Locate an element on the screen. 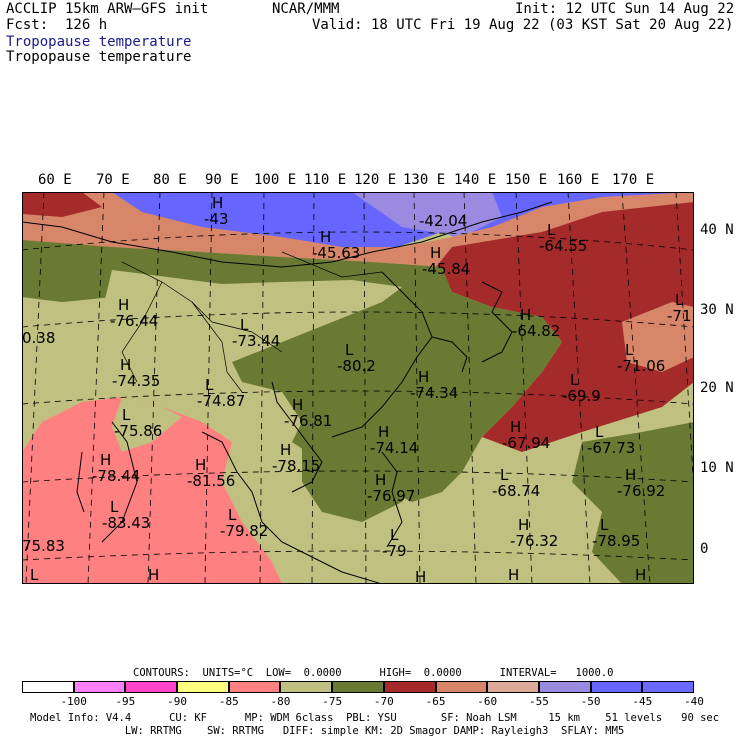  lon-label: 170 E is located at coordinates (633, 180).